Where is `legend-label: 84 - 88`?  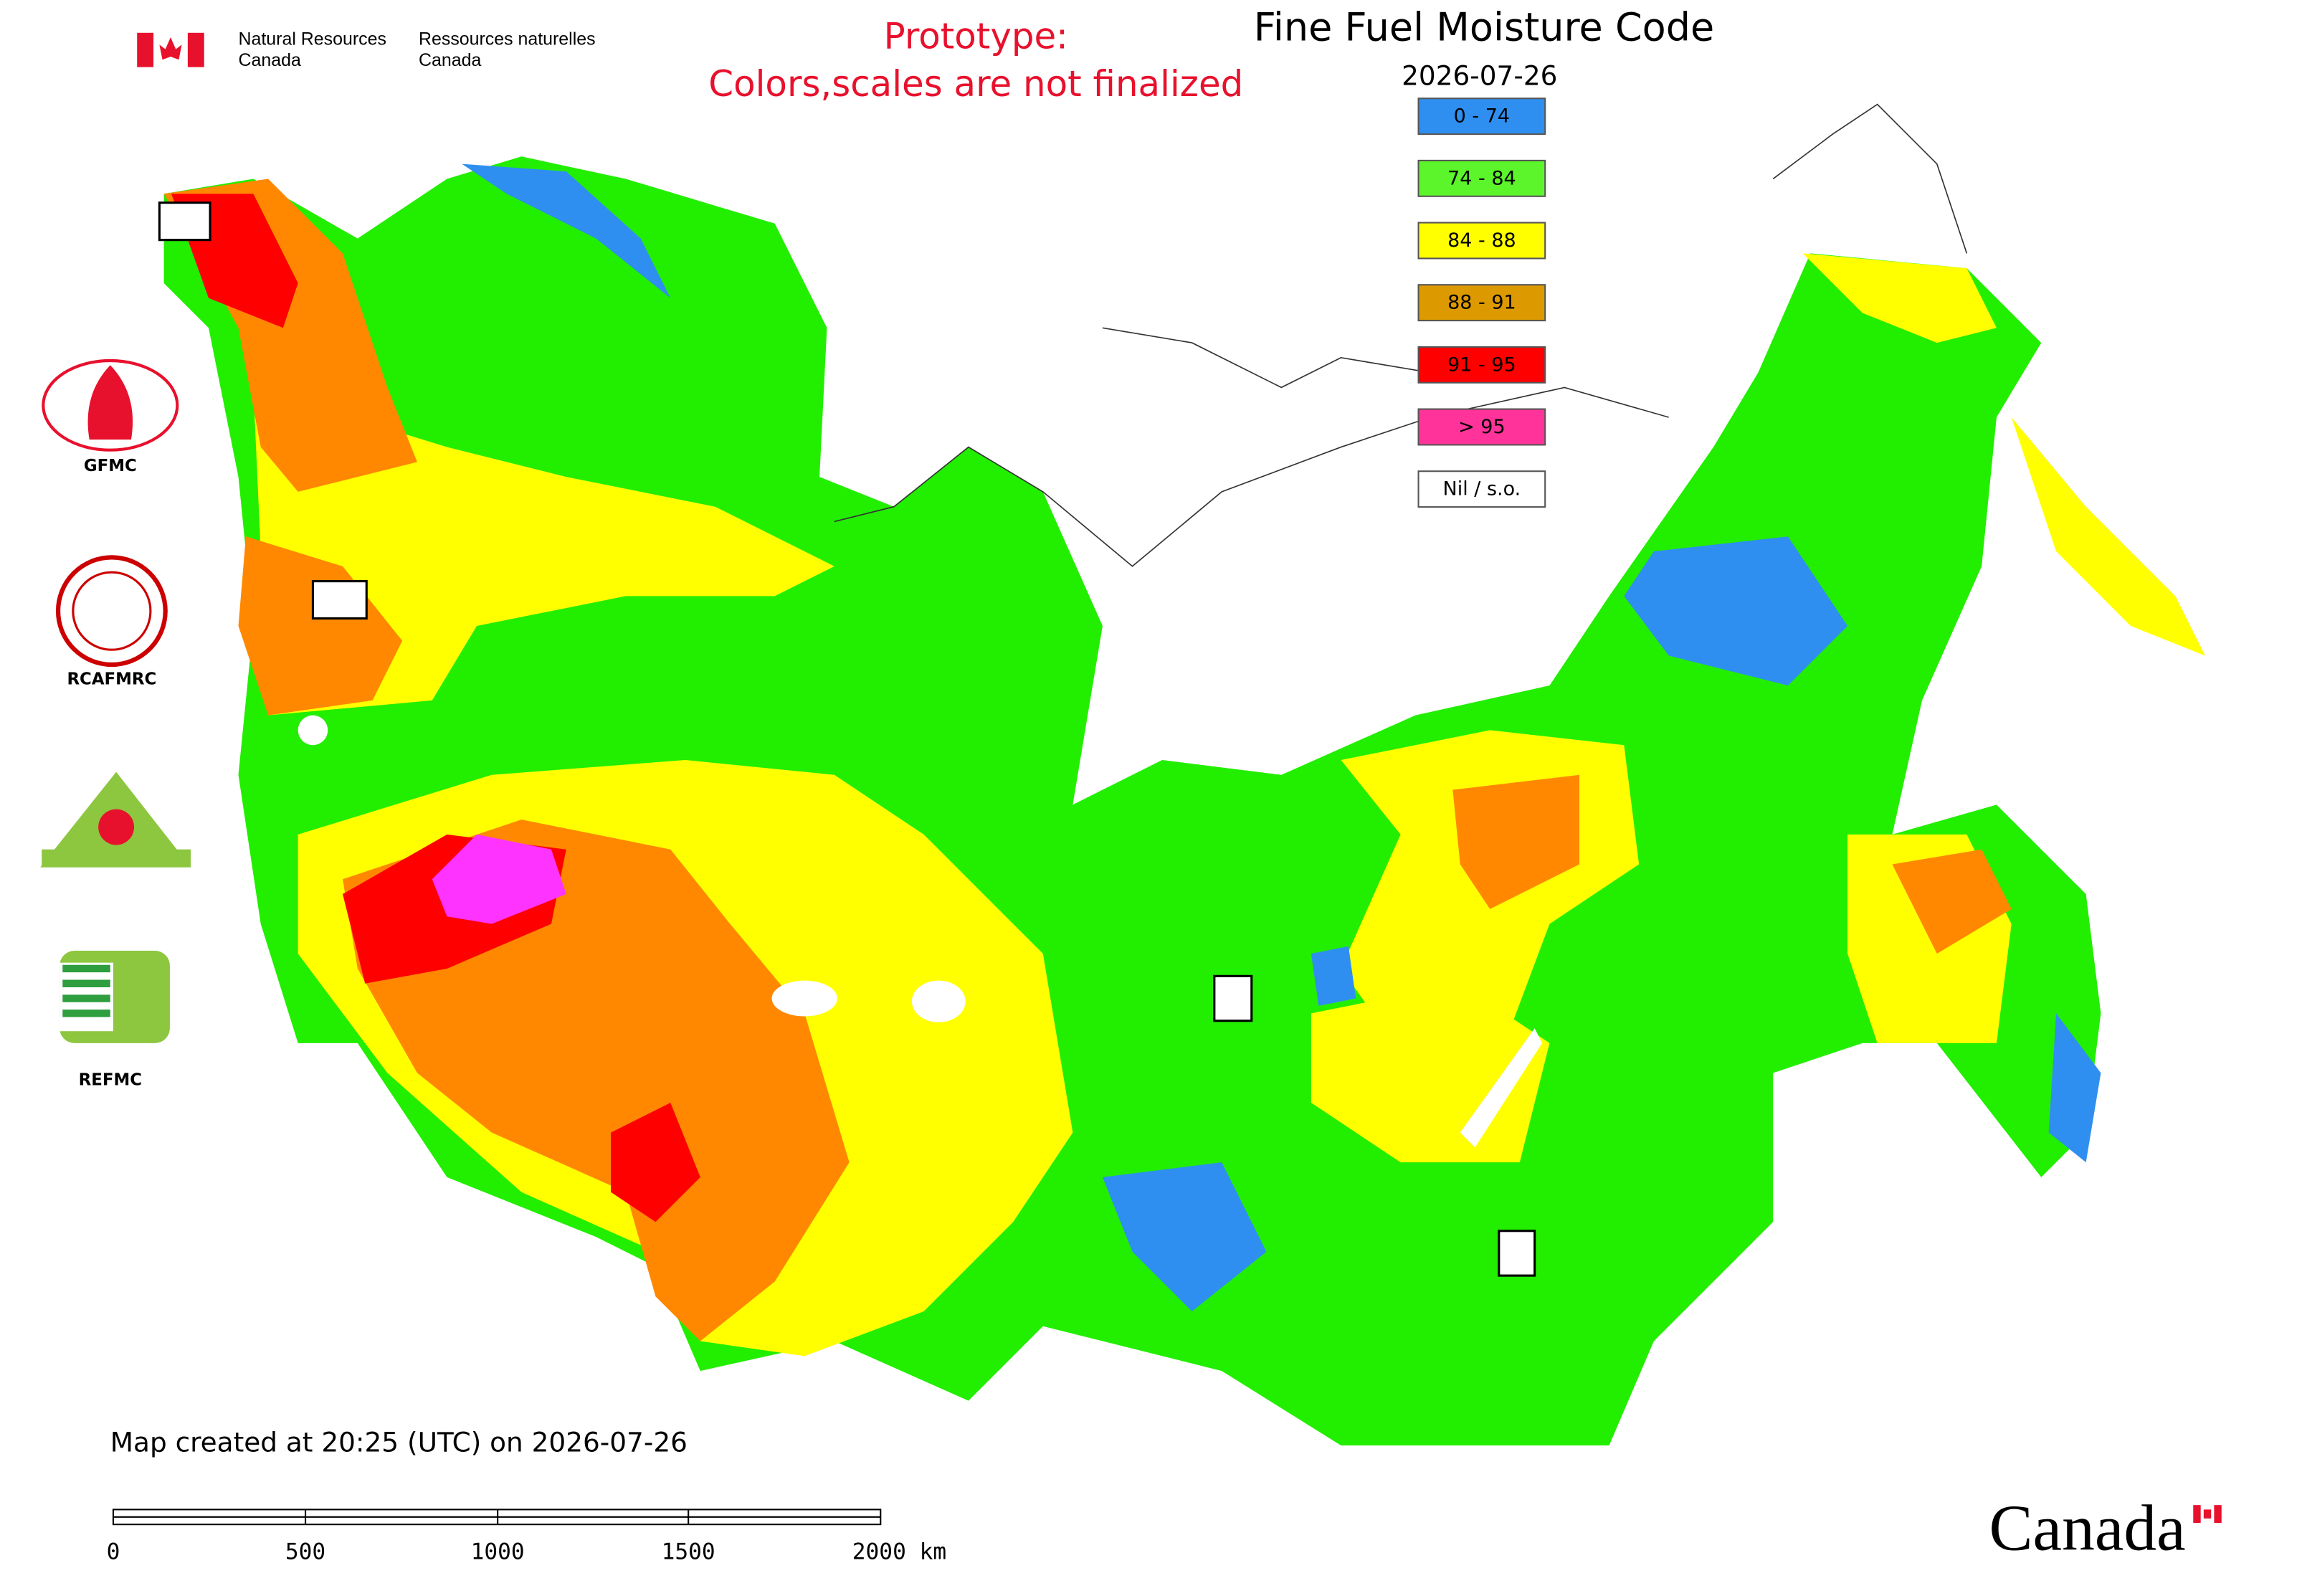
legend-label: 84 - 88 is located at coordinates (1481, 240).